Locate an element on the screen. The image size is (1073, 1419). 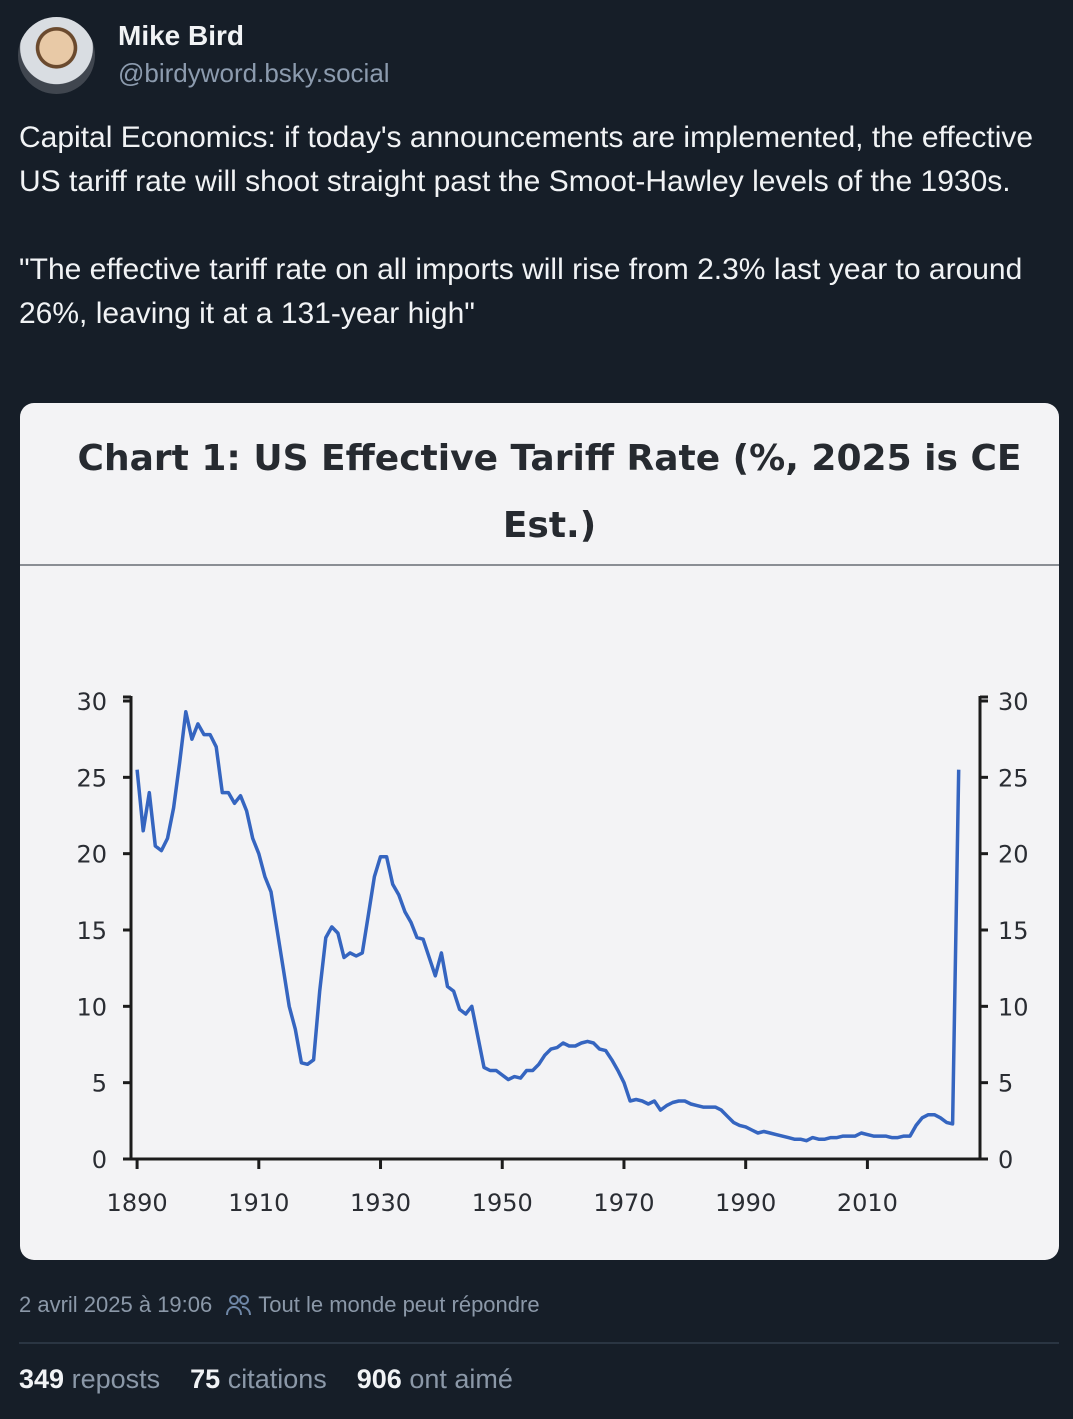
x-tick-label: 1970 is located at coordinates (623, 1203).